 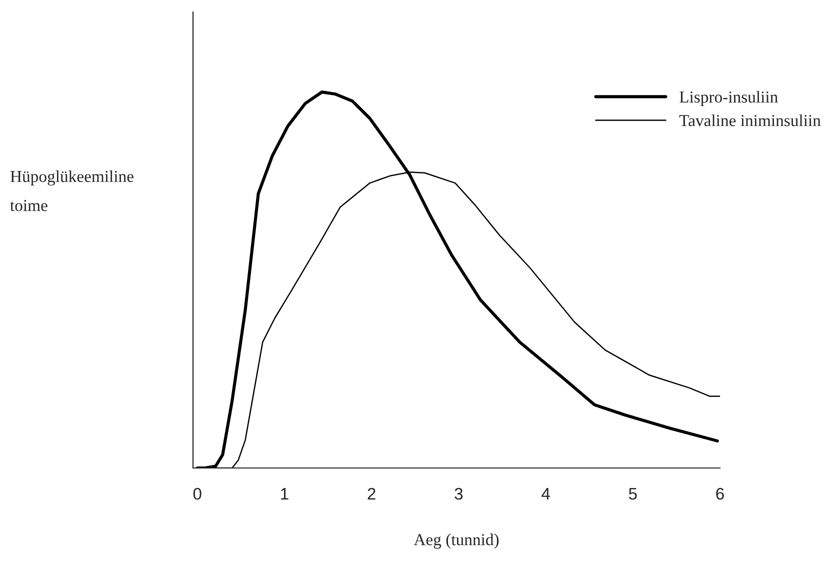 I want to click on x-tick-label: 3, so click(x=458, y=494).